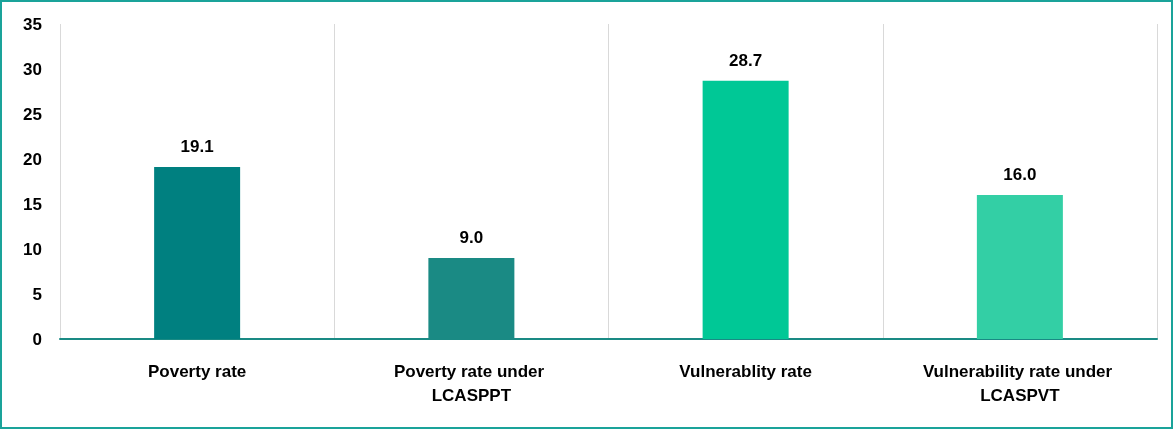 This screenshot has height=429, width=1173. What do you see at coordinates (1019, 383) in the screenshot?
I see `x-tick-label: Vulnerability rate under LCASPVT` at bounding box center [1019, 383].